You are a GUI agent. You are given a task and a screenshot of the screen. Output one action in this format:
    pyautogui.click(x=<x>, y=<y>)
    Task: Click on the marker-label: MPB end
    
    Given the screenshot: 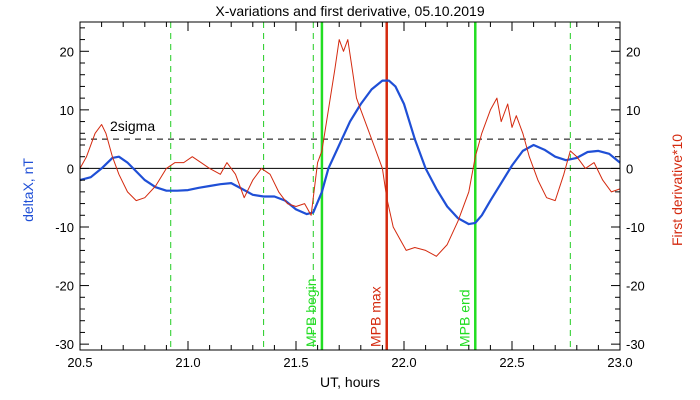 What is the action you would take?
    pyautogui.click(x=464, y=318)
    